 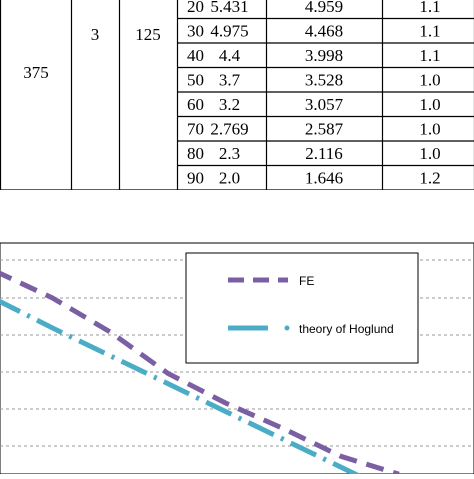 I want to click on table-cell-c: 2.587, so click(x=324, y=129).